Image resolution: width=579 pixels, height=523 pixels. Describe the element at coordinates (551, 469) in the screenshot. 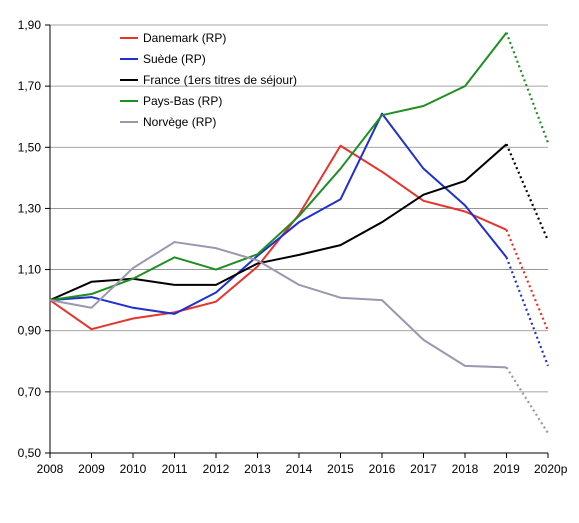

I see `x-tick-label: 2020p` at that location.